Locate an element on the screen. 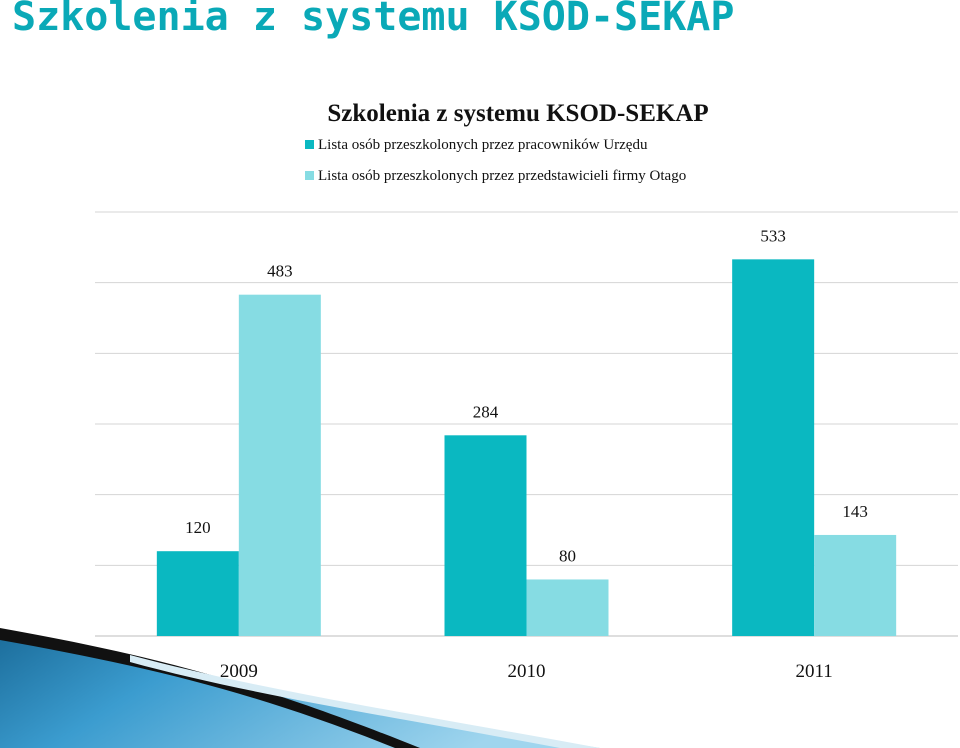 The image size is (960, 748). x-tick-label: 2010 is located at coordinates (527, 671).